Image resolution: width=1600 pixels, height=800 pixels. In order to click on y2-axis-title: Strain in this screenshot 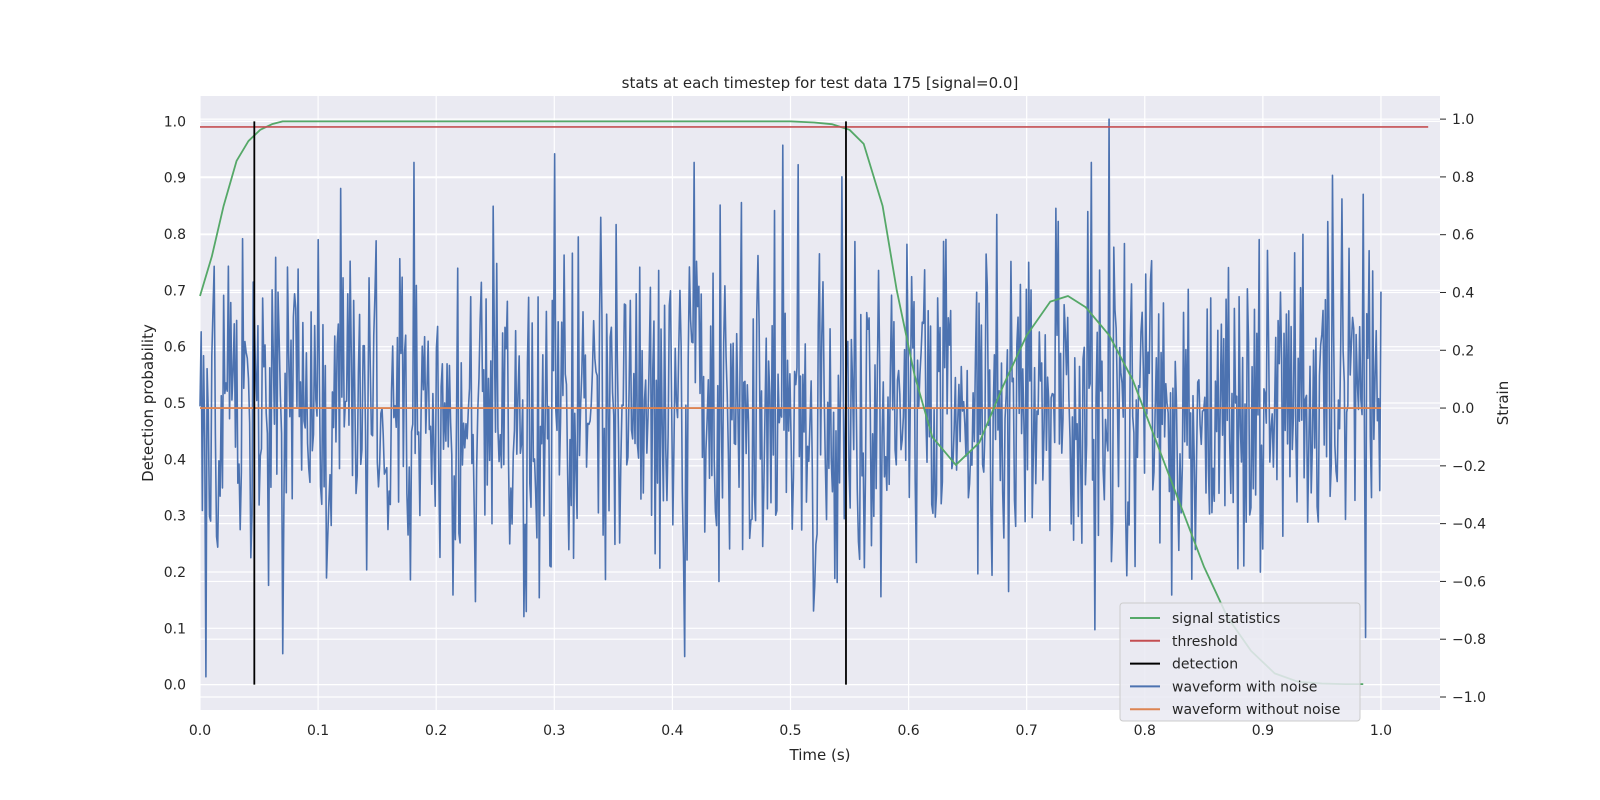, I will do `click(1503, 403)`.